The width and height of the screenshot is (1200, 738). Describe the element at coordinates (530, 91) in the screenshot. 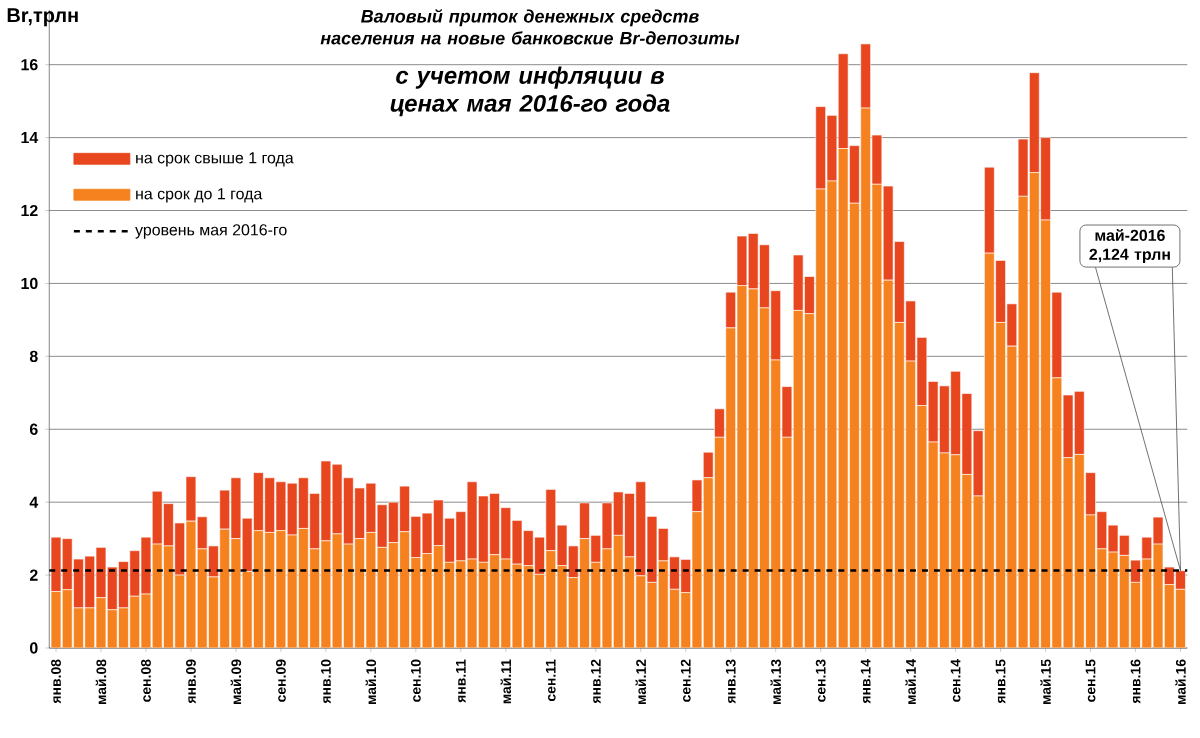

I see `text: с учетом инфляции в ценах мая 2016-го года` at that location.